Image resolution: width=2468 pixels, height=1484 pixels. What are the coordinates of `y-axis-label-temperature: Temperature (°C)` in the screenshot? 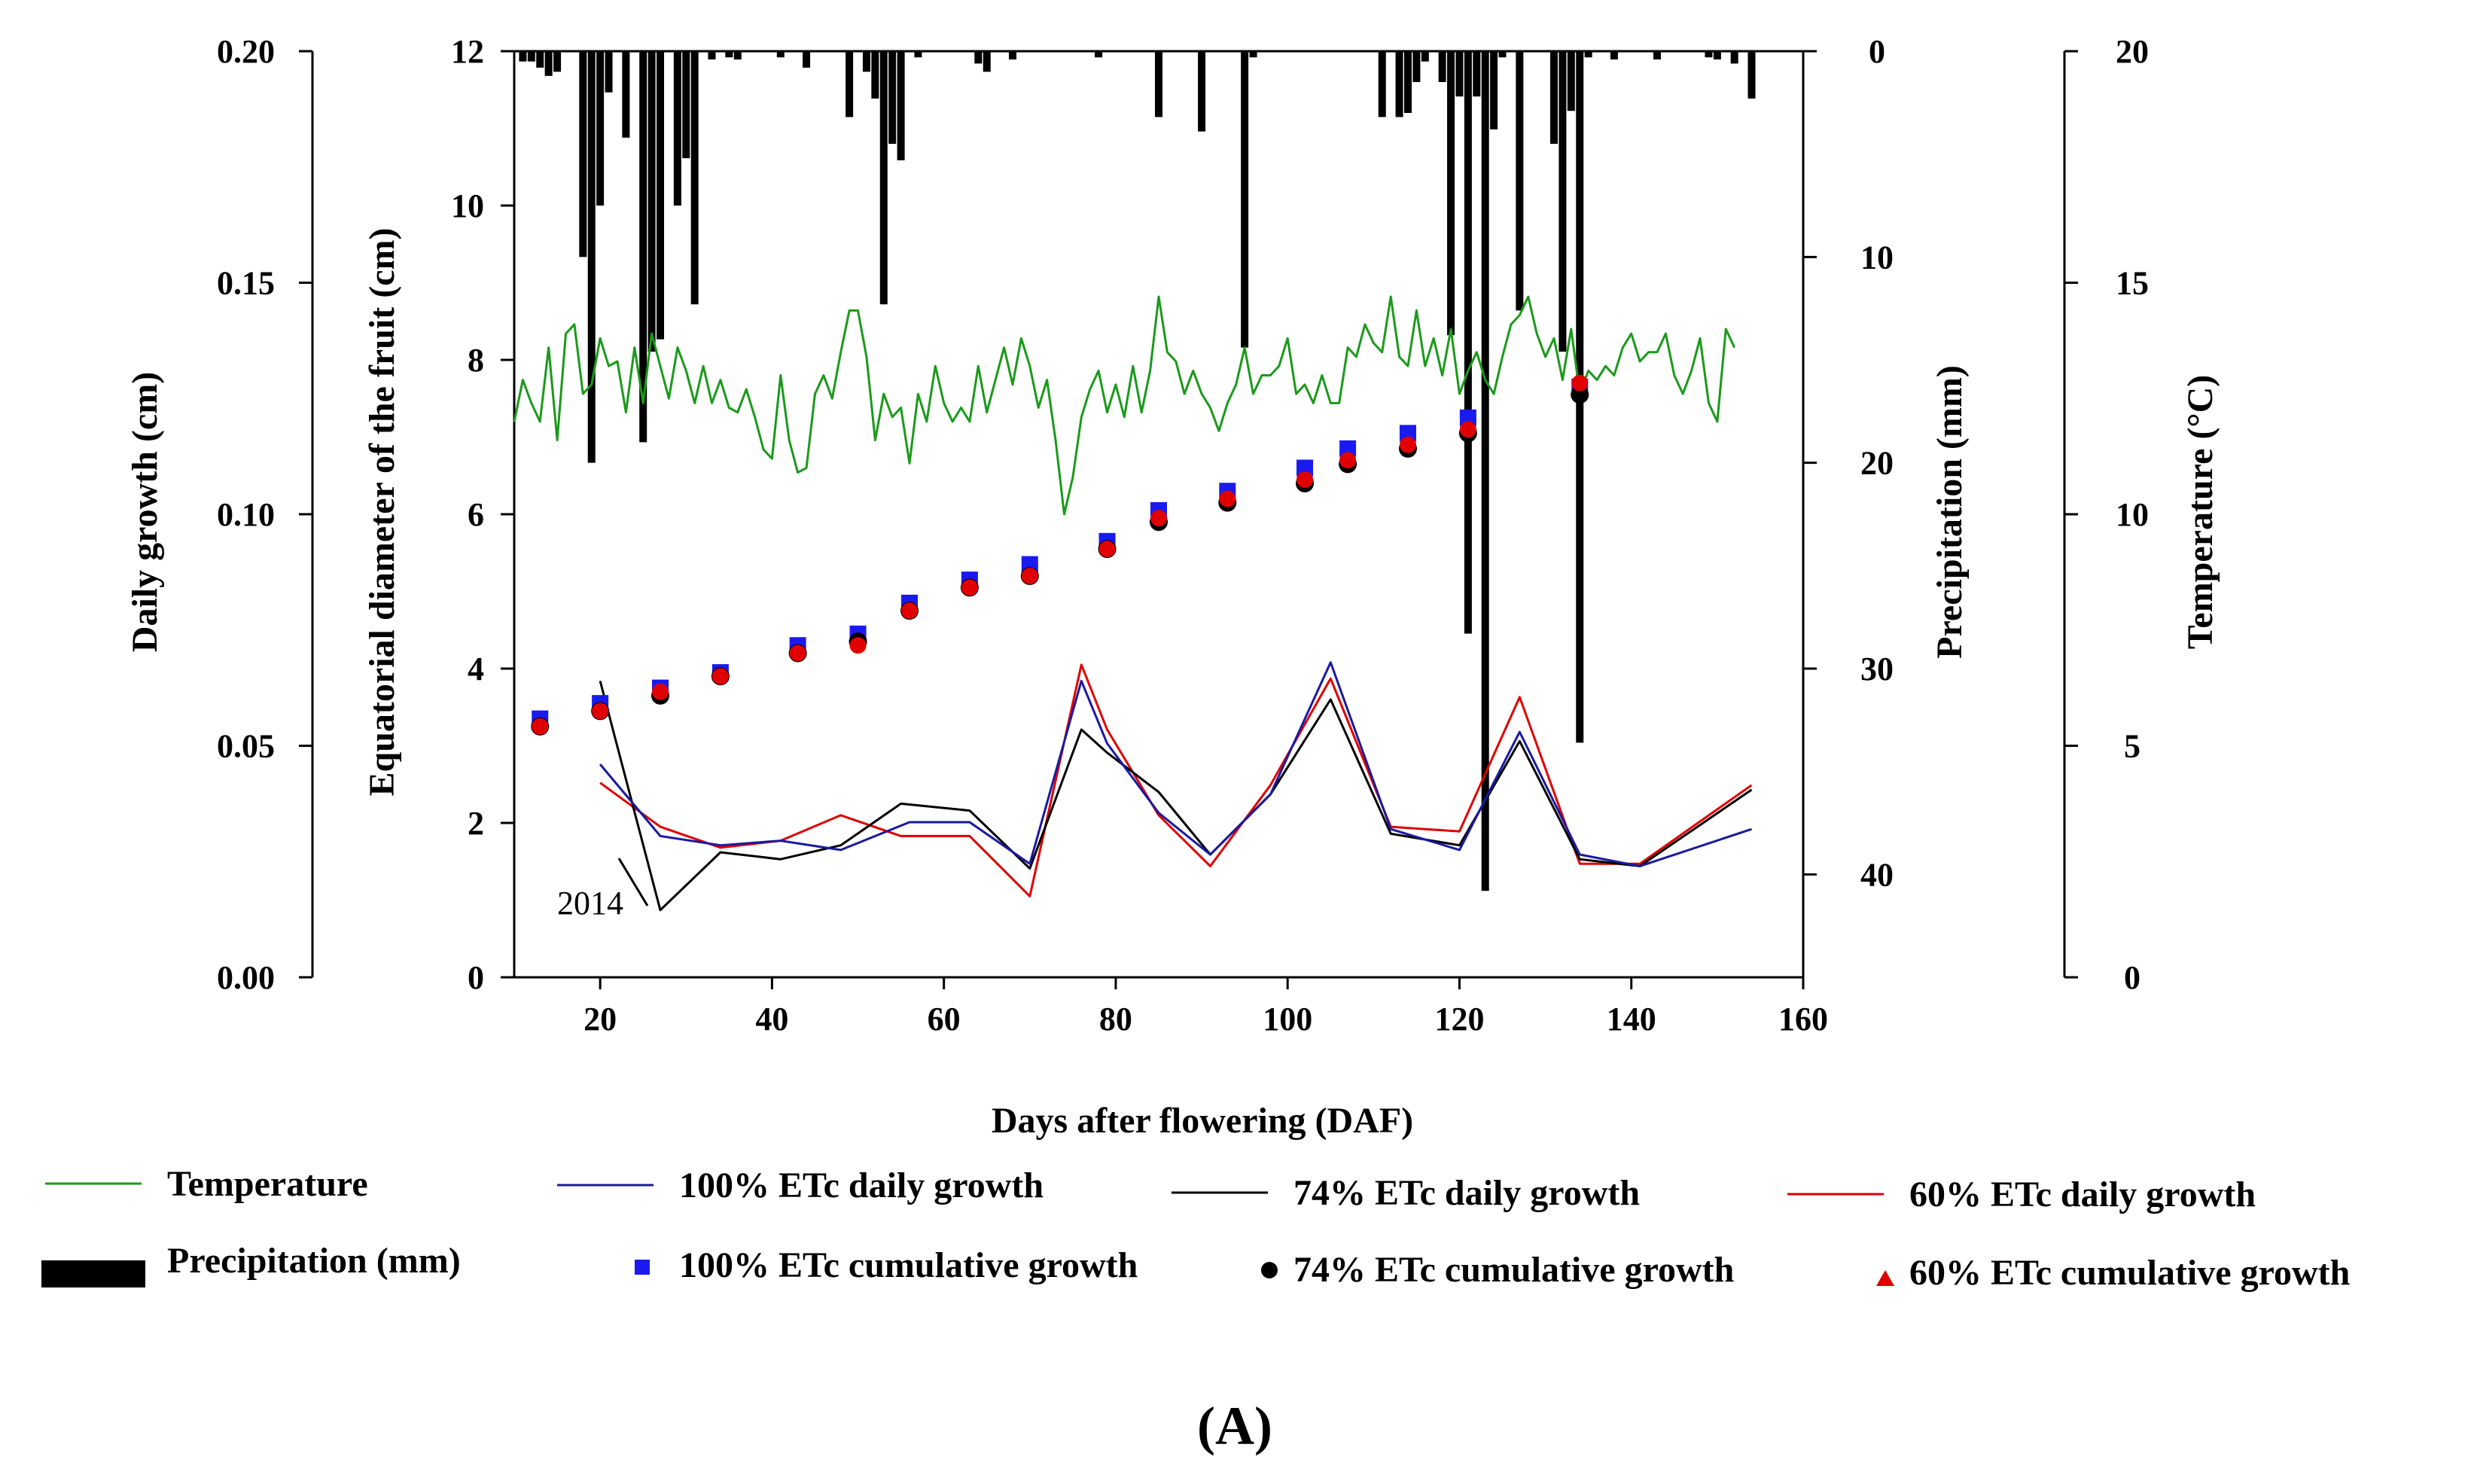 It's located at (2200, 512).